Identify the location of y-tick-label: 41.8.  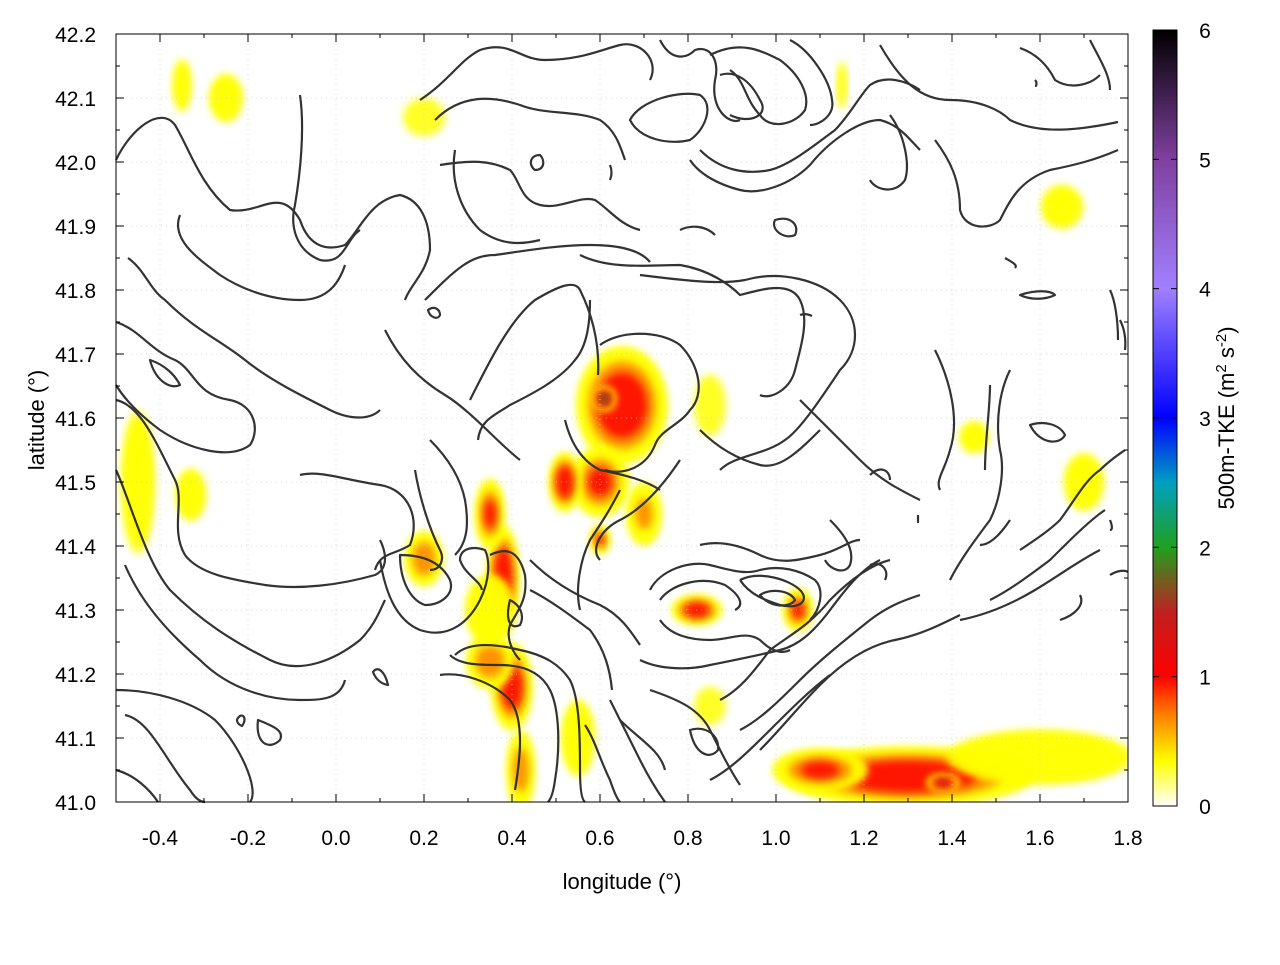
(75, 291).